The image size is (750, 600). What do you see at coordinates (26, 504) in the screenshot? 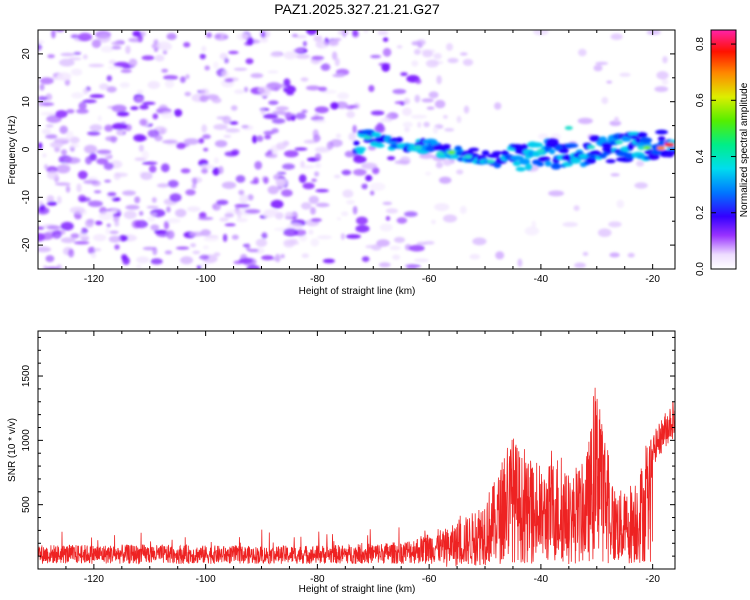
I see `snr-y-tick-label: 500` at bounding box center [26, 504].